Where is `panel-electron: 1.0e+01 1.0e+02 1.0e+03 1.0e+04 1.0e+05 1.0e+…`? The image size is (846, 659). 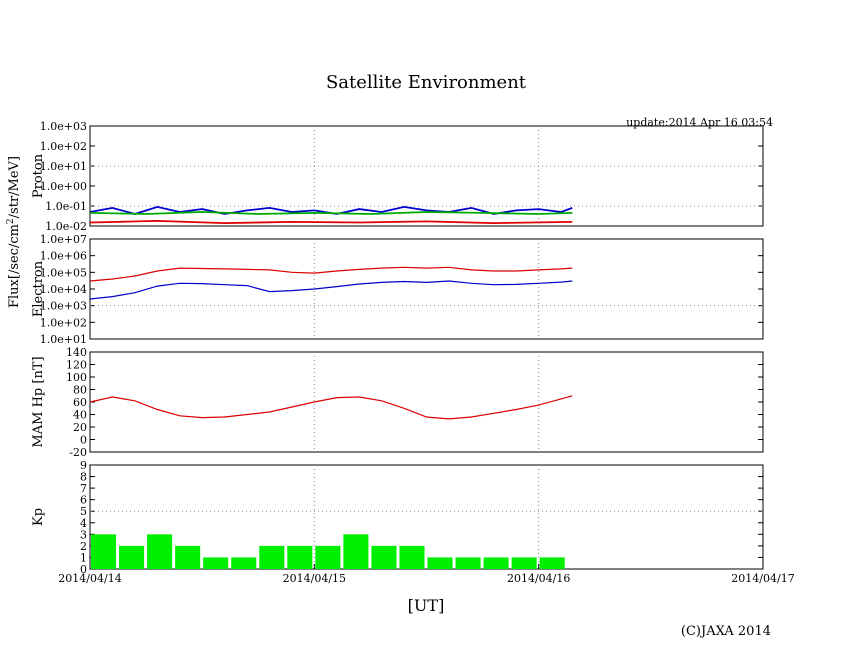 panel-electron: 1.0e+01 1.0e+02 1.0e+03 1.0e+04 1.0e+05 1.0e+… is located at coordinates (397, 289).